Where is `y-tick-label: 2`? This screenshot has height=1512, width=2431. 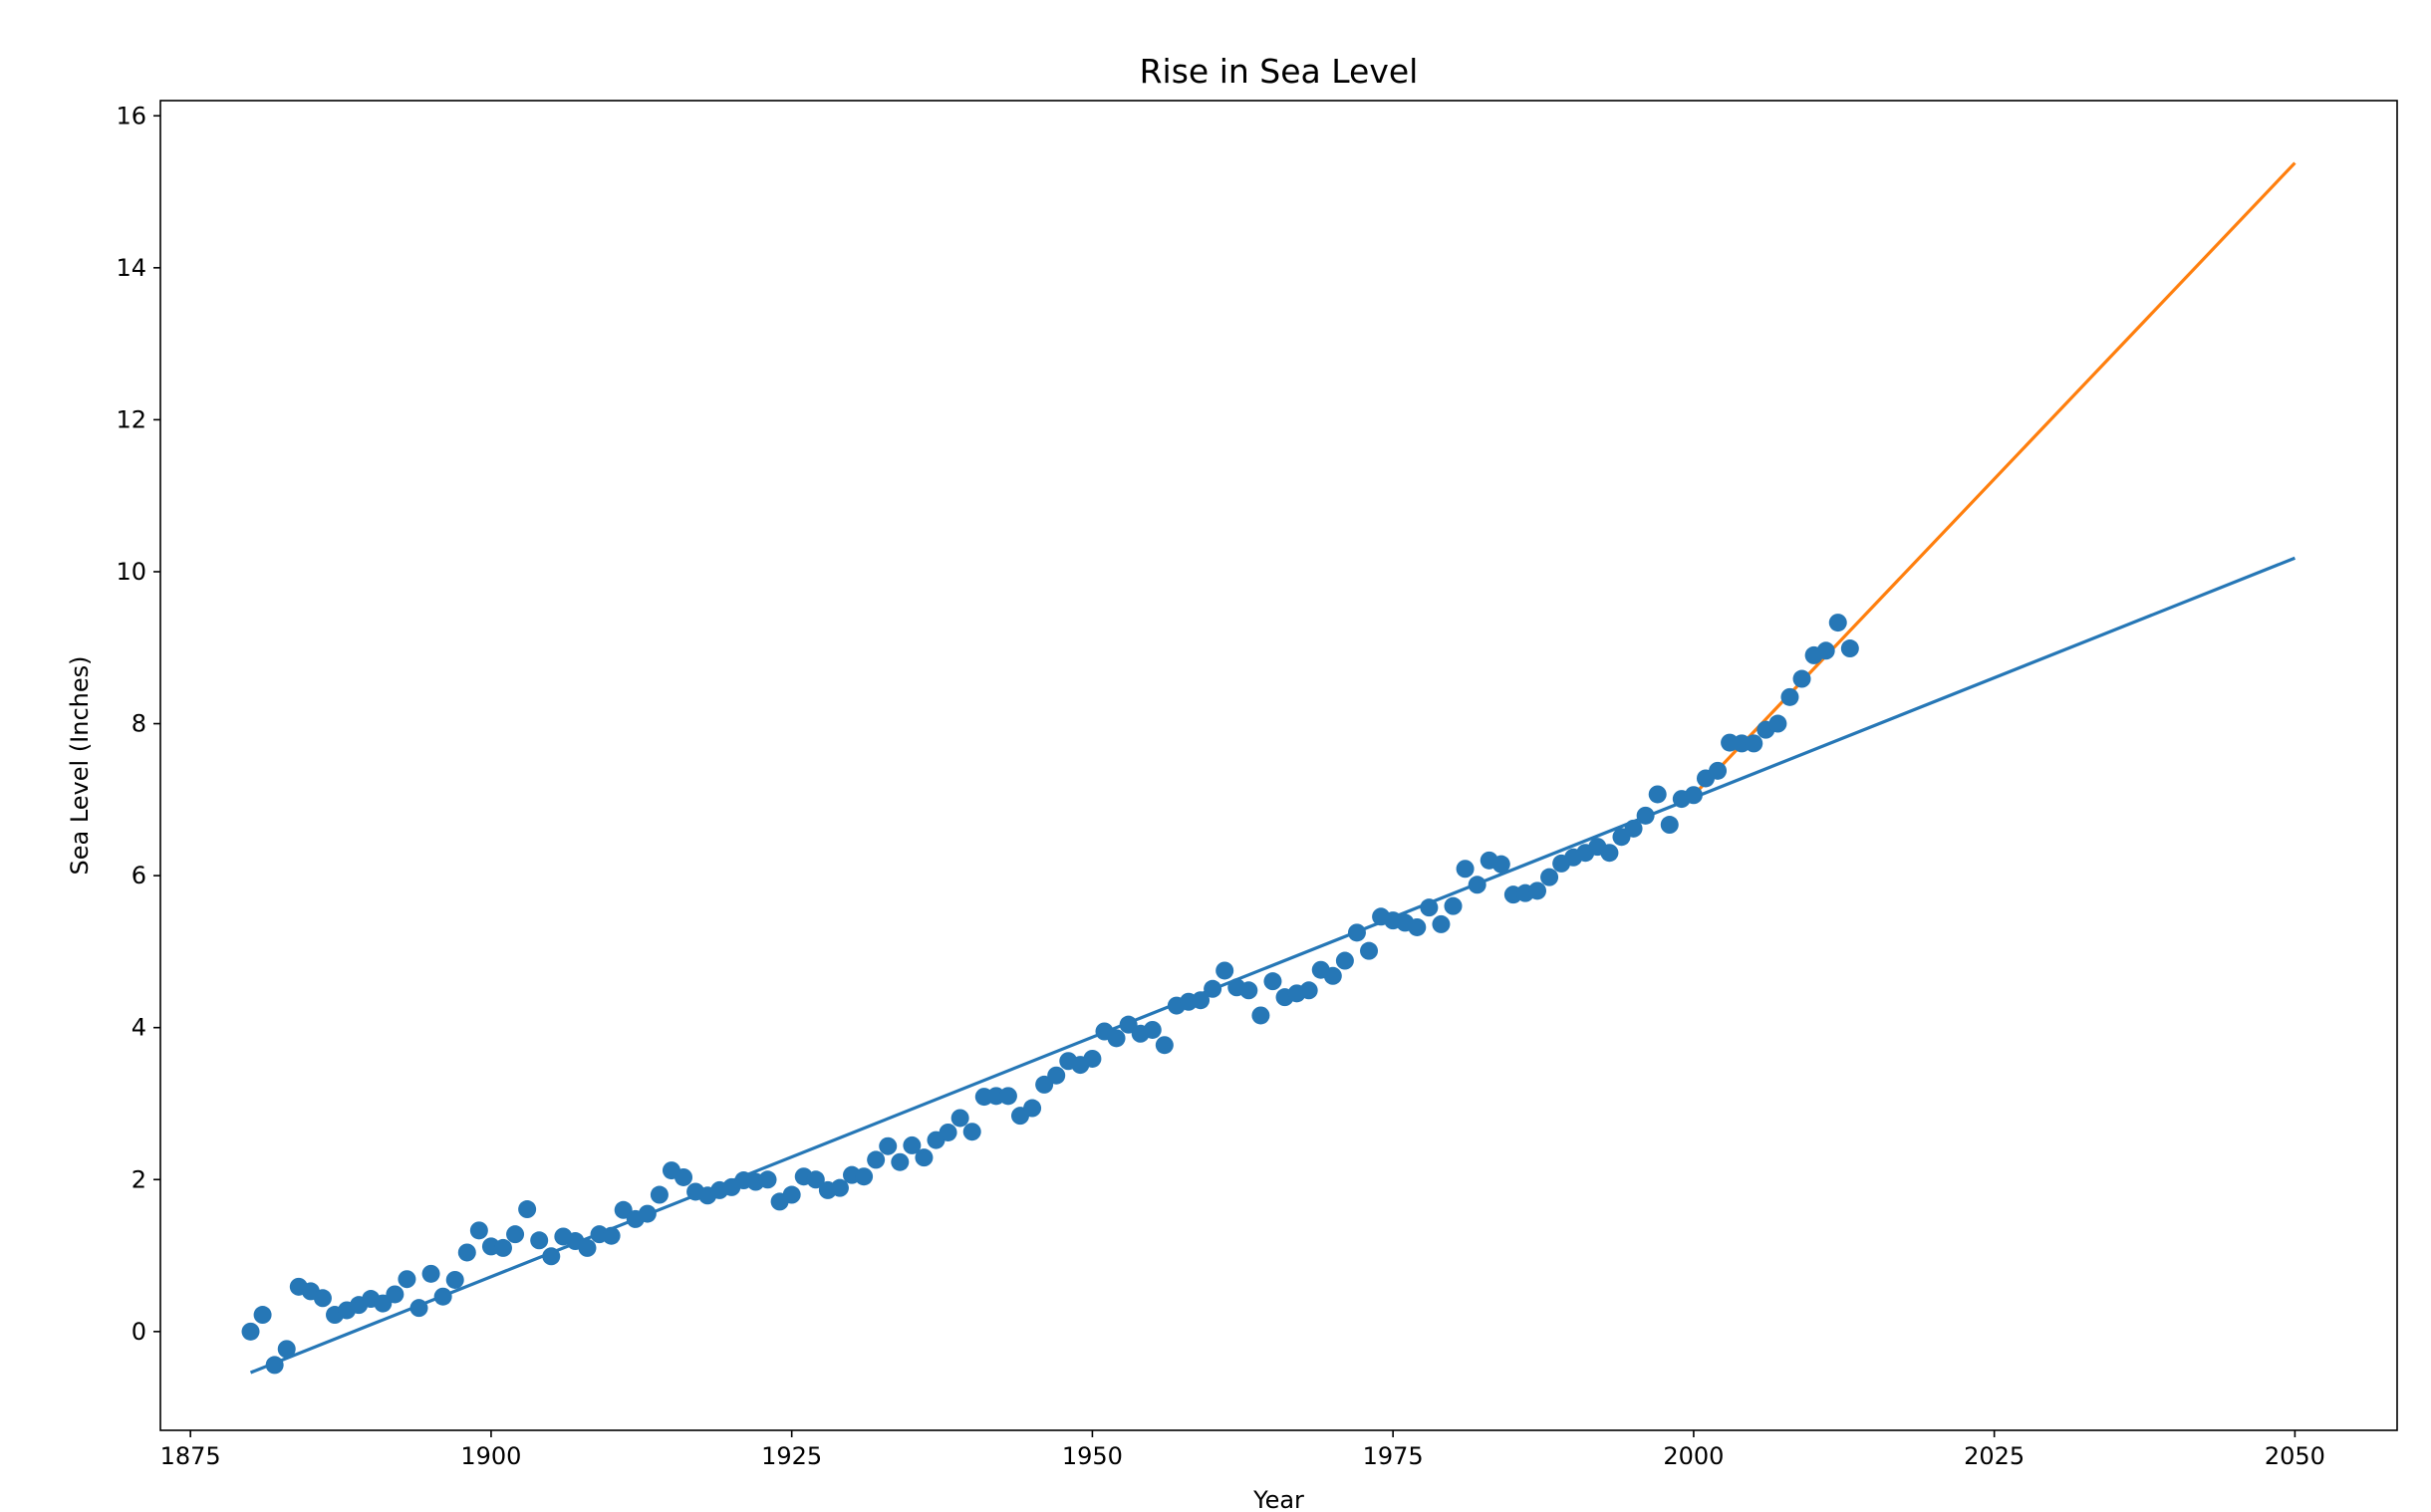 y-tick-label: 2 is located at coordinates (139, 1179).